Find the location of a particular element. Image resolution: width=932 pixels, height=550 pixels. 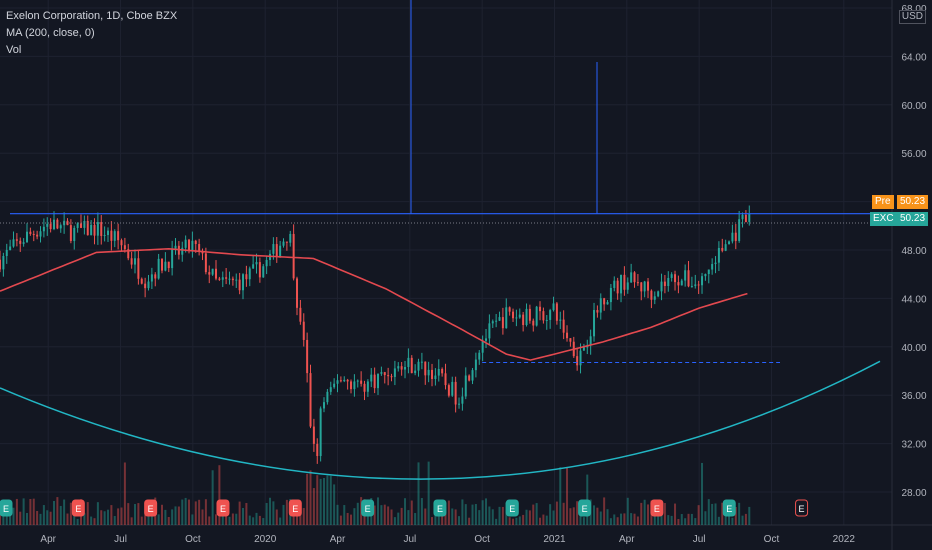

x-tick-label: Apr is located at coordinates (48, 539).